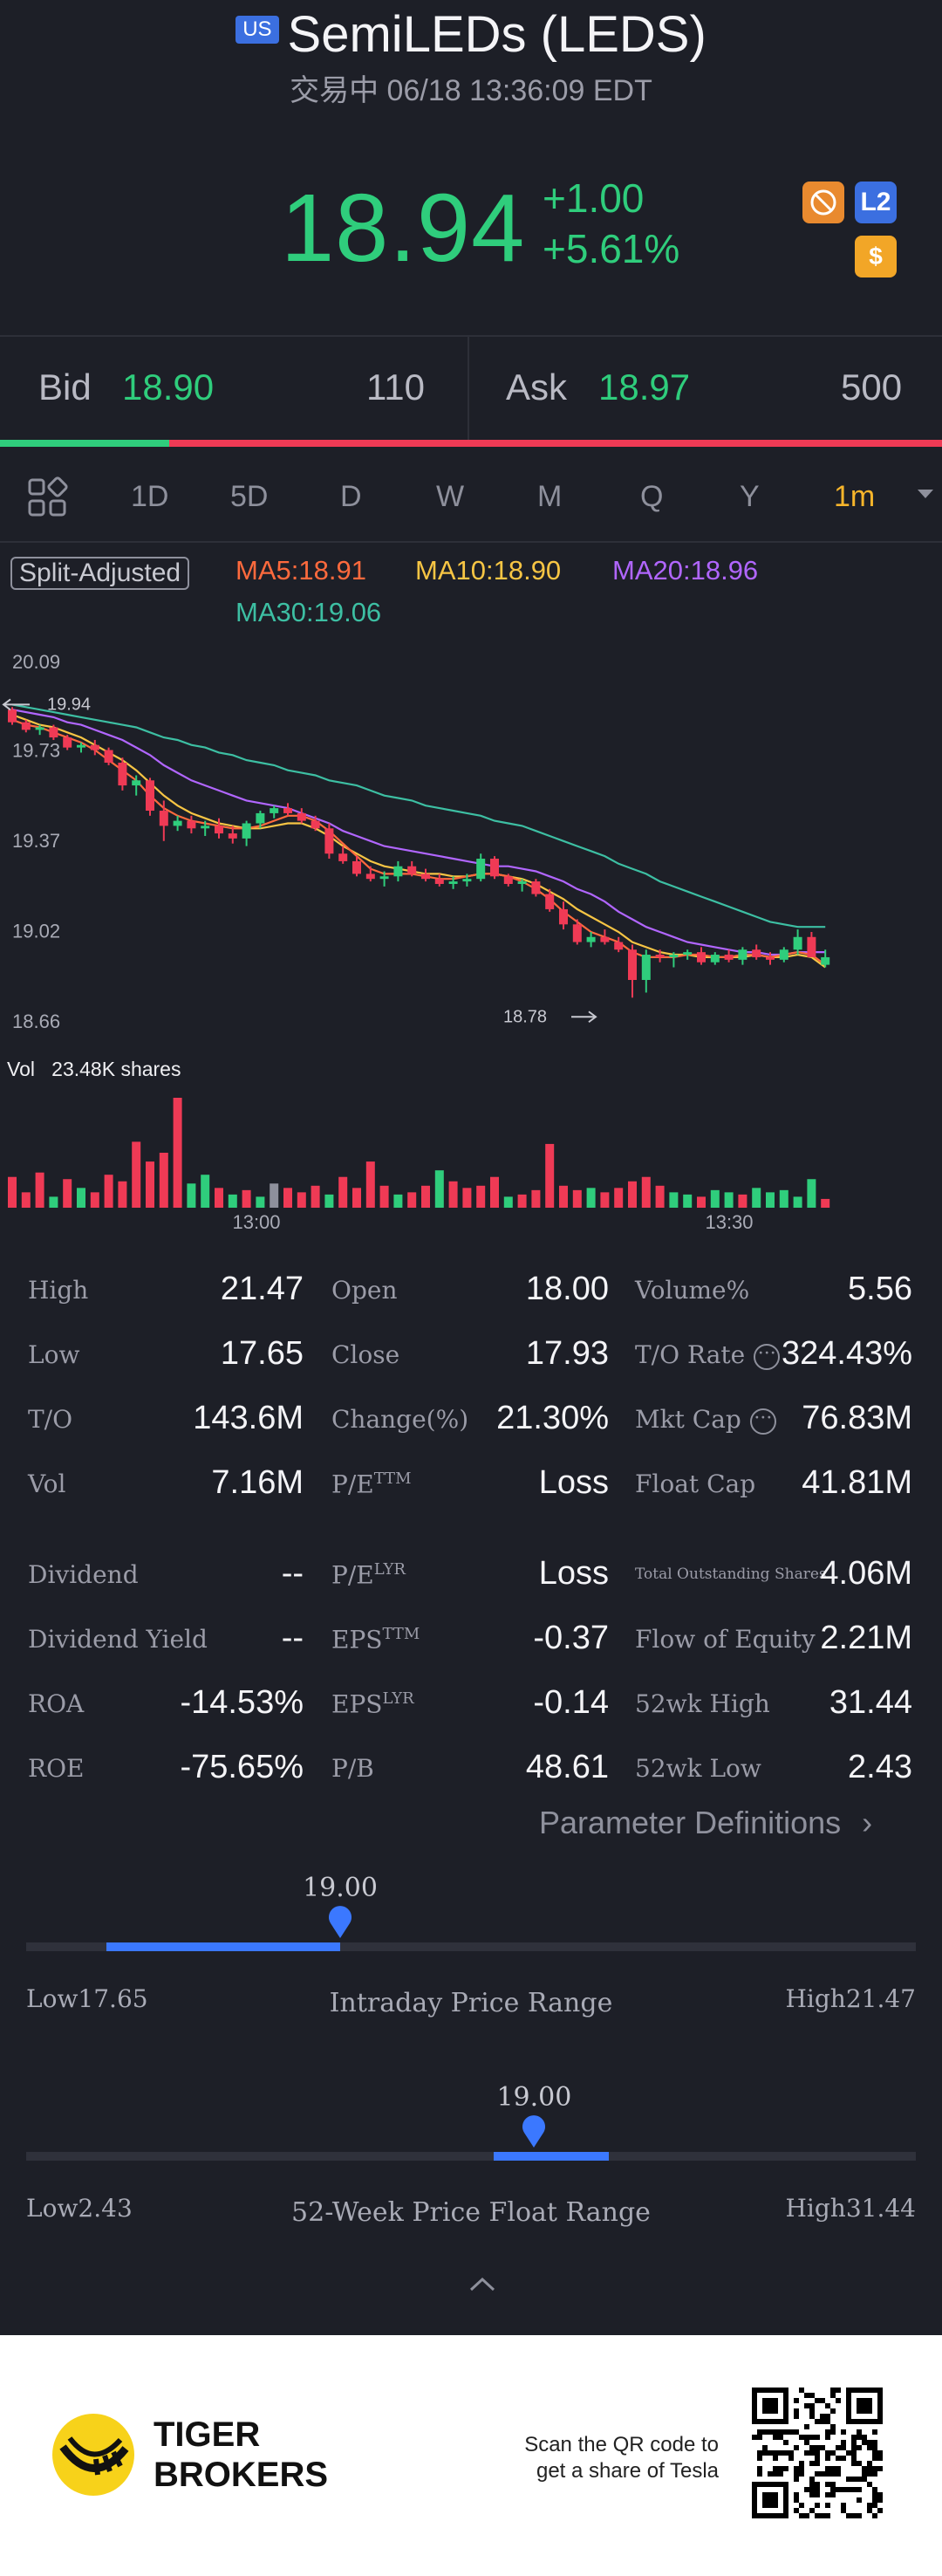 The image size is (942, 2576). Describe the element at coordinates (249, 496) in the screenshot. I see `tab-5d: 5D` at that location.